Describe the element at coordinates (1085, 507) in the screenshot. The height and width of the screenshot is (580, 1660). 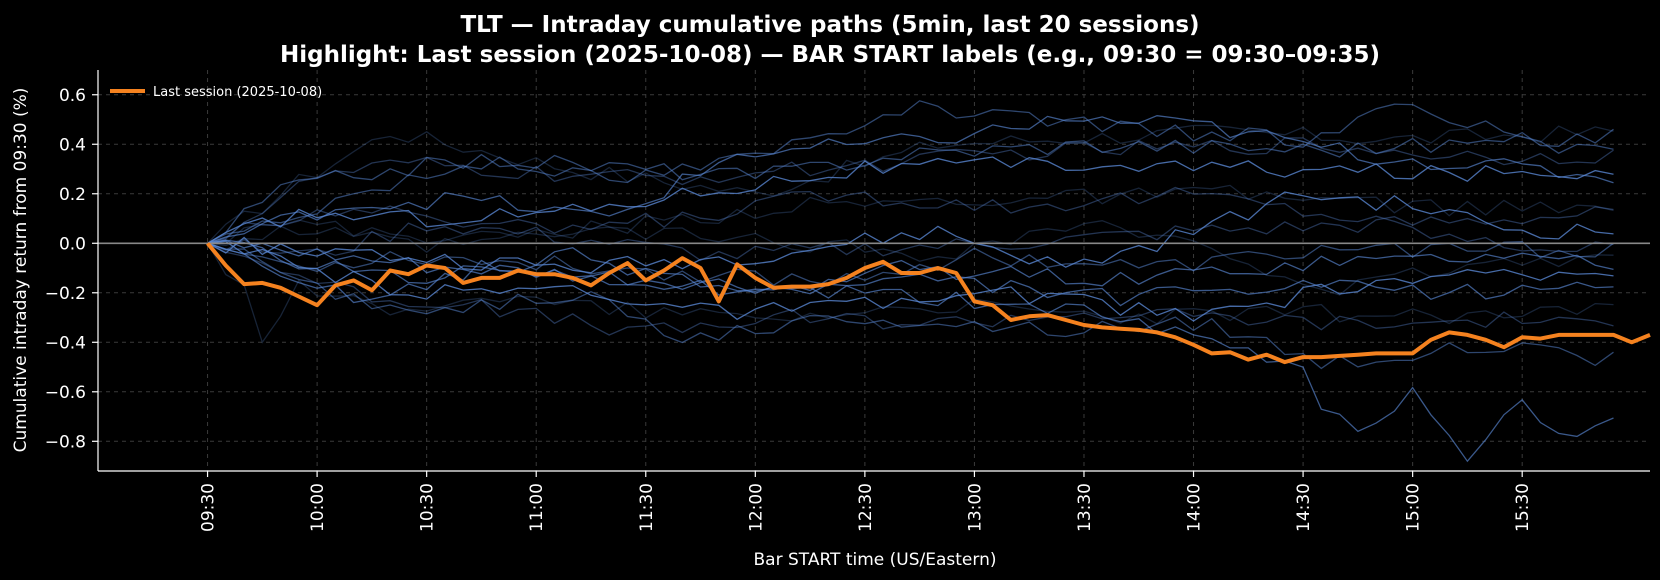
I see `x-tick-label: 13:30` at that location.